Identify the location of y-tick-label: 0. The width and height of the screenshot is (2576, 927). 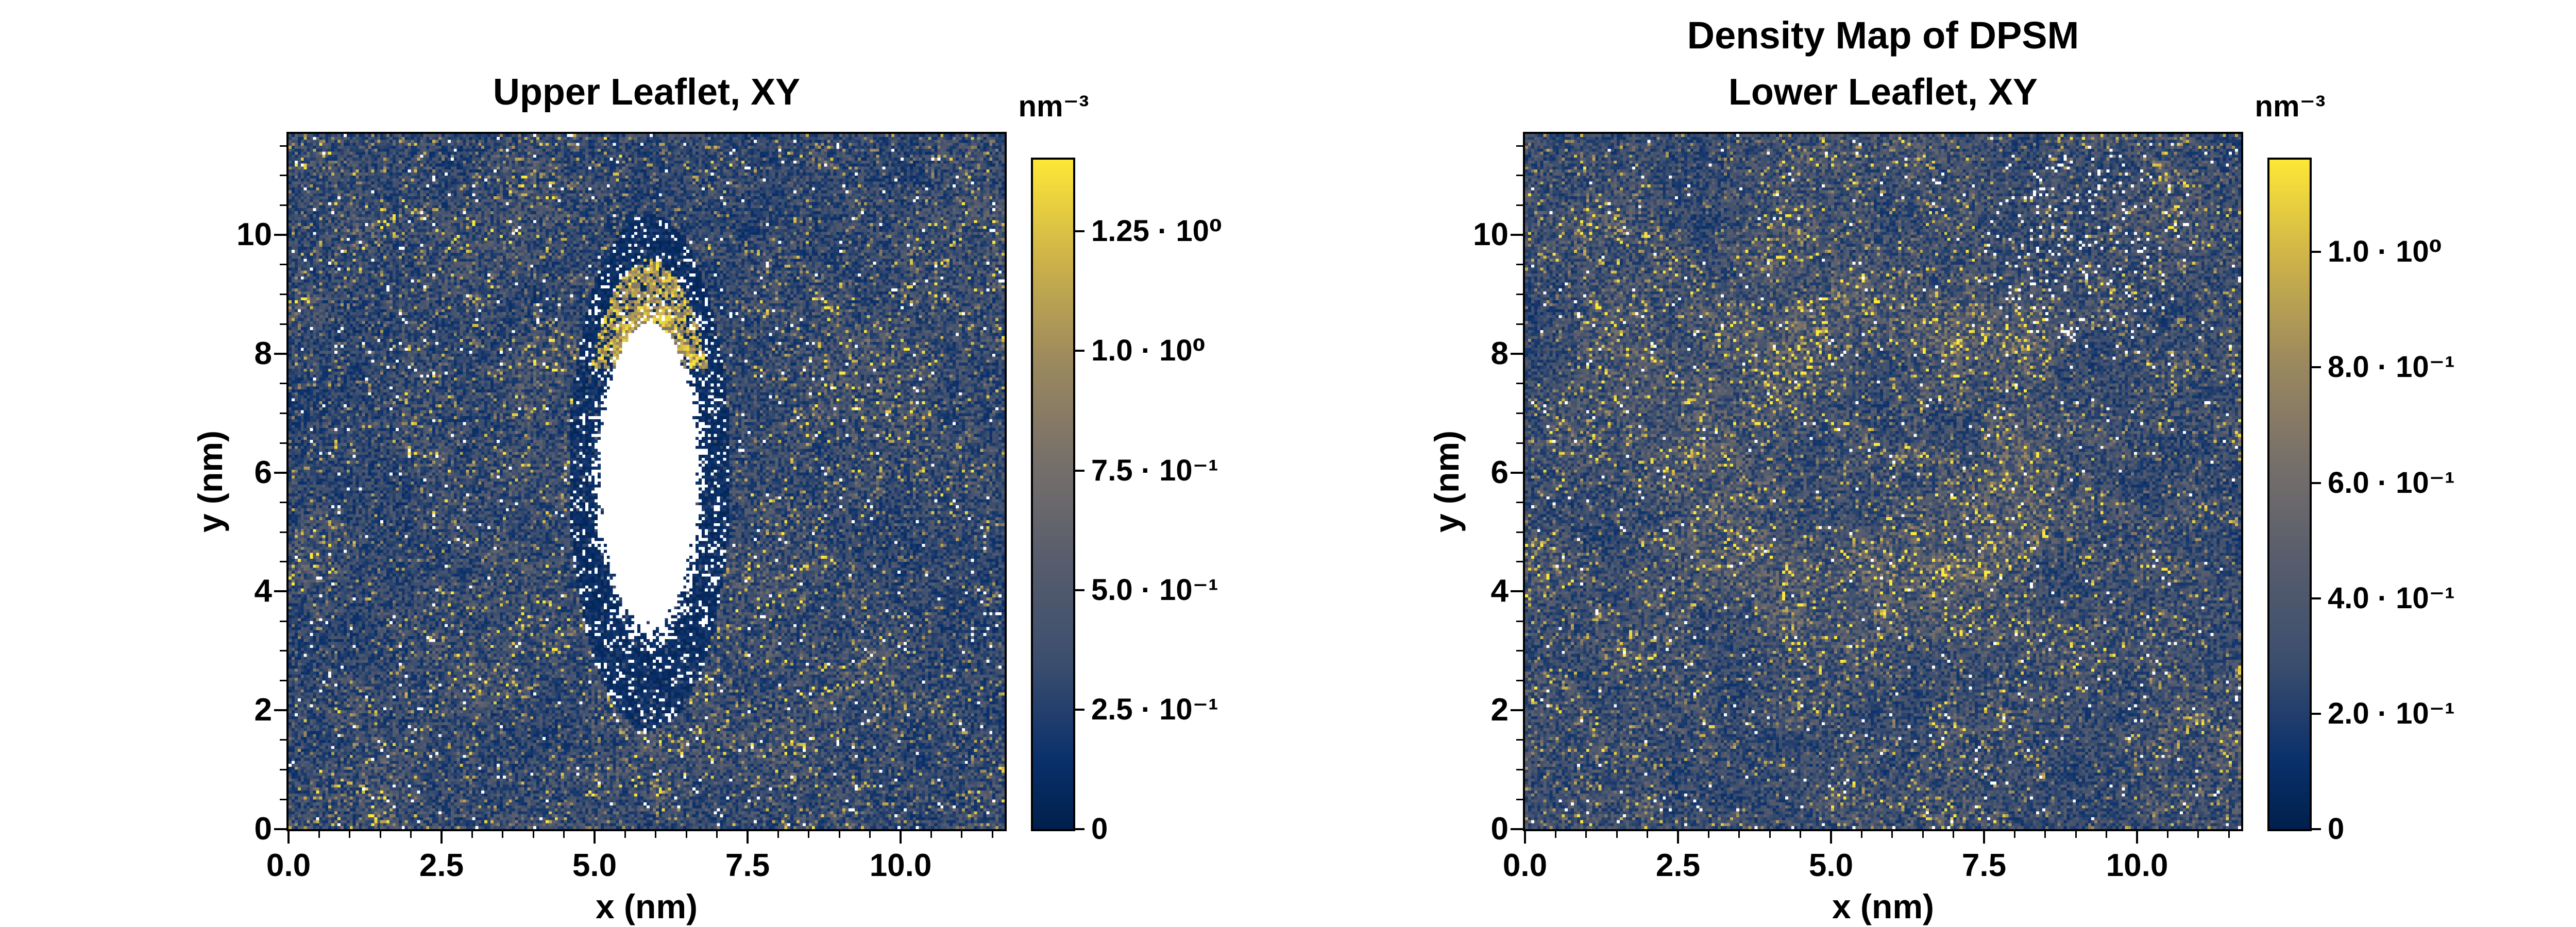
(263, 829).